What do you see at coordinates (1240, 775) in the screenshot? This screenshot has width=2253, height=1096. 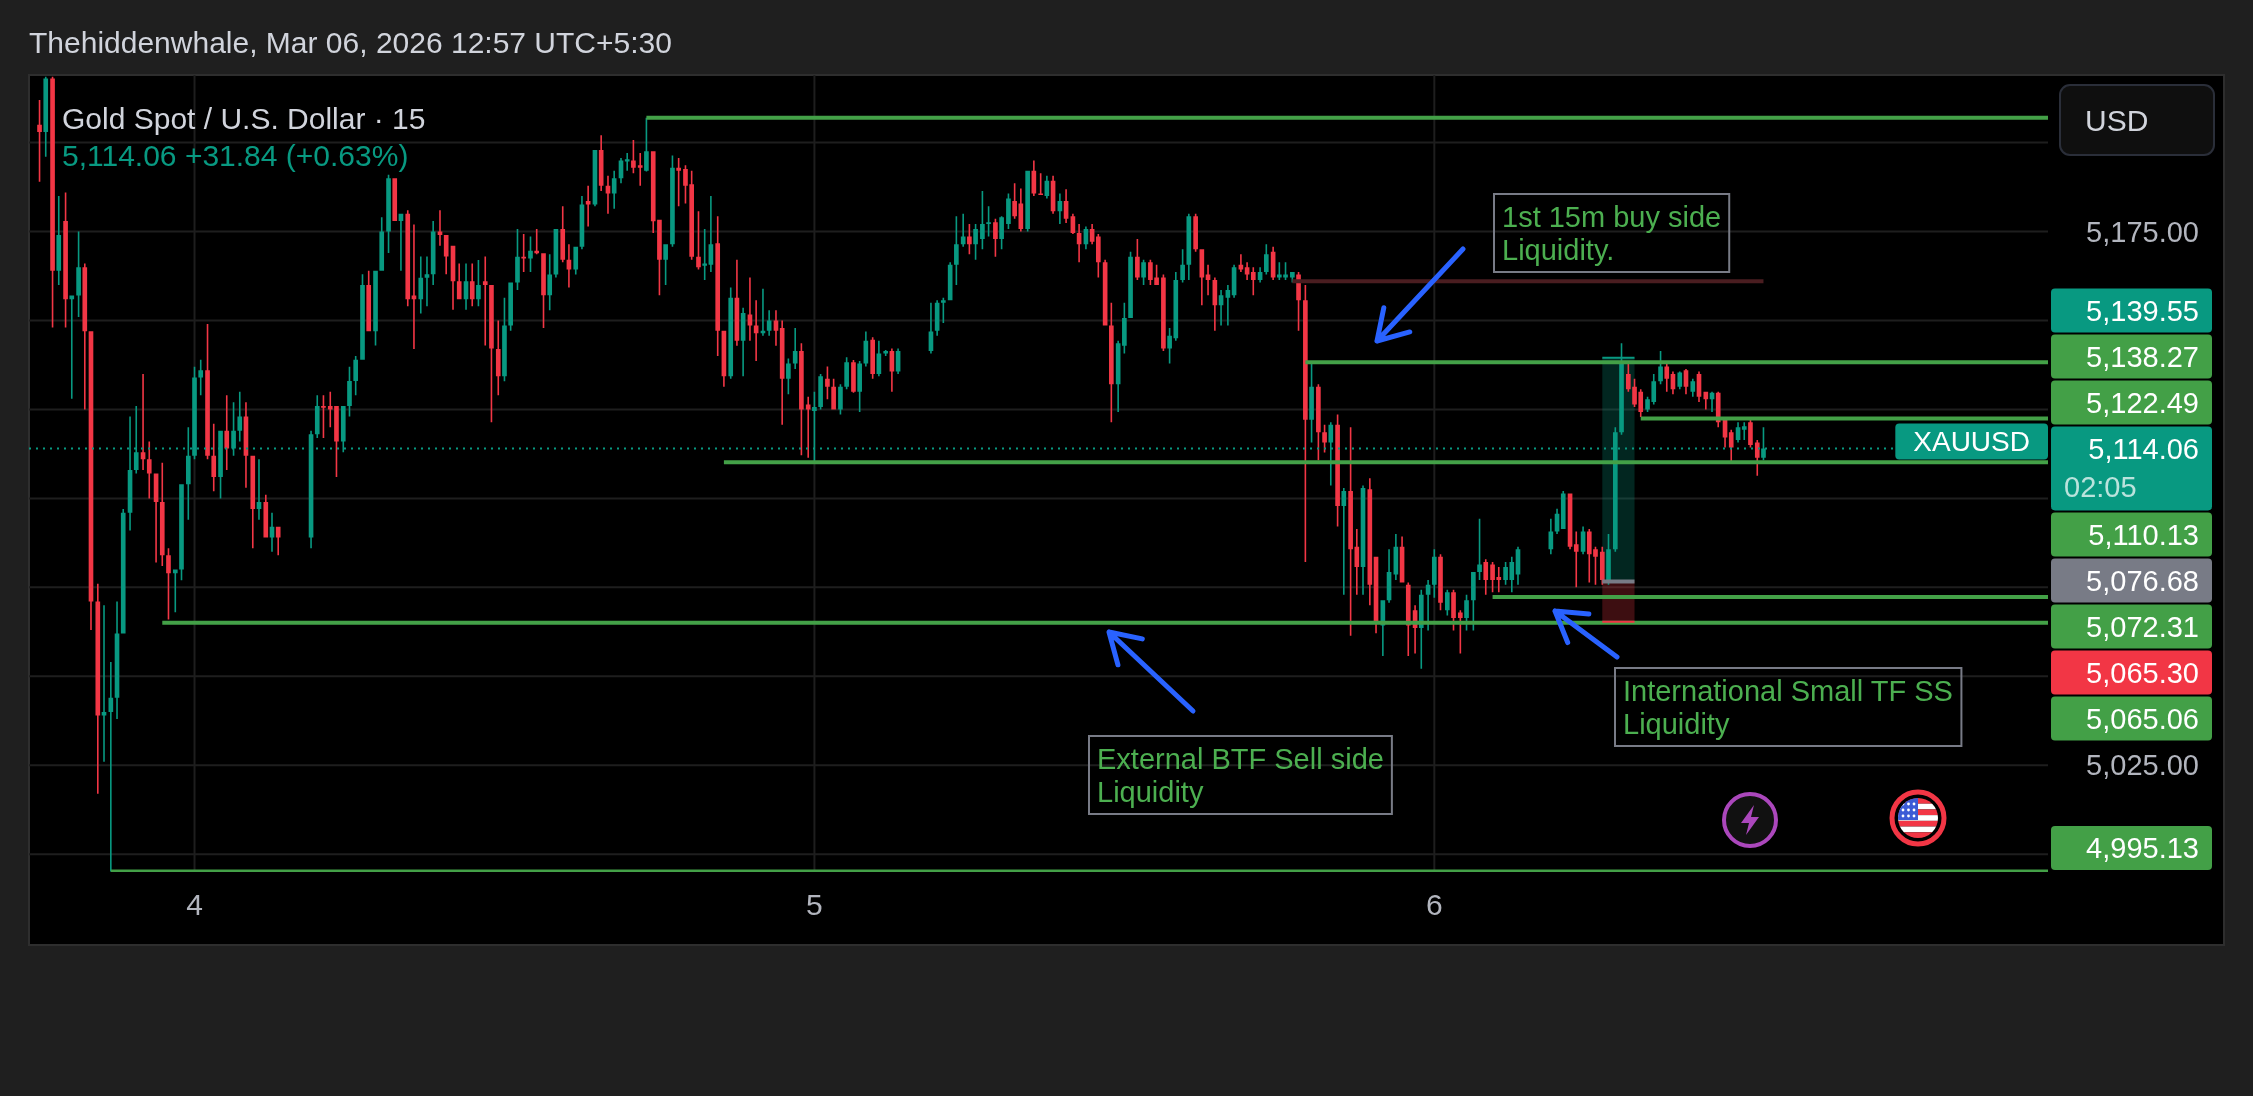 I see `annotation: External BTF Sell side Liquidity` at bounding box center [1240, 775].